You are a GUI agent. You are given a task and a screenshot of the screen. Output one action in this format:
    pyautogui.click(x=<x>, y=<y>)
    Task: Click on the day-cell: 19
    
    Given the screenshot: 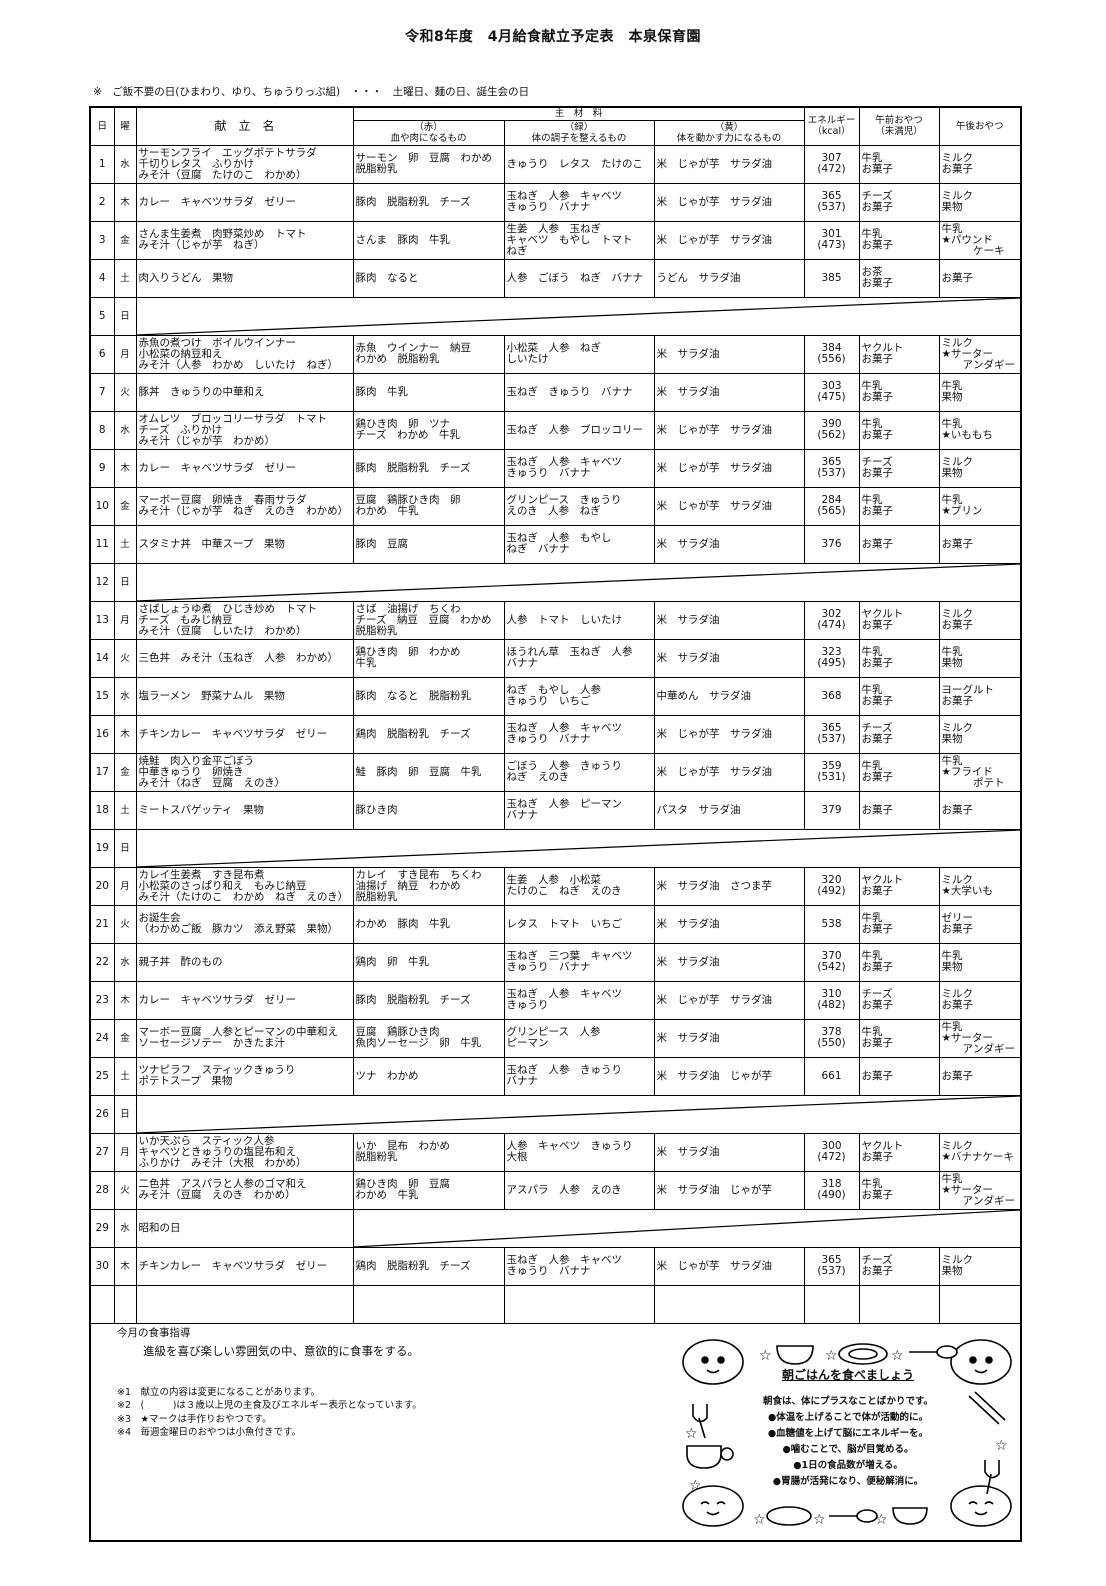 What is the action you would take?
    pyautogui.click(x=102, y=848)
    